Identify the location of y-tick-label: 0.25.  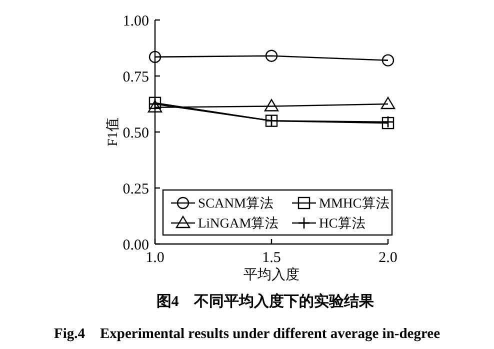
(135, 189).